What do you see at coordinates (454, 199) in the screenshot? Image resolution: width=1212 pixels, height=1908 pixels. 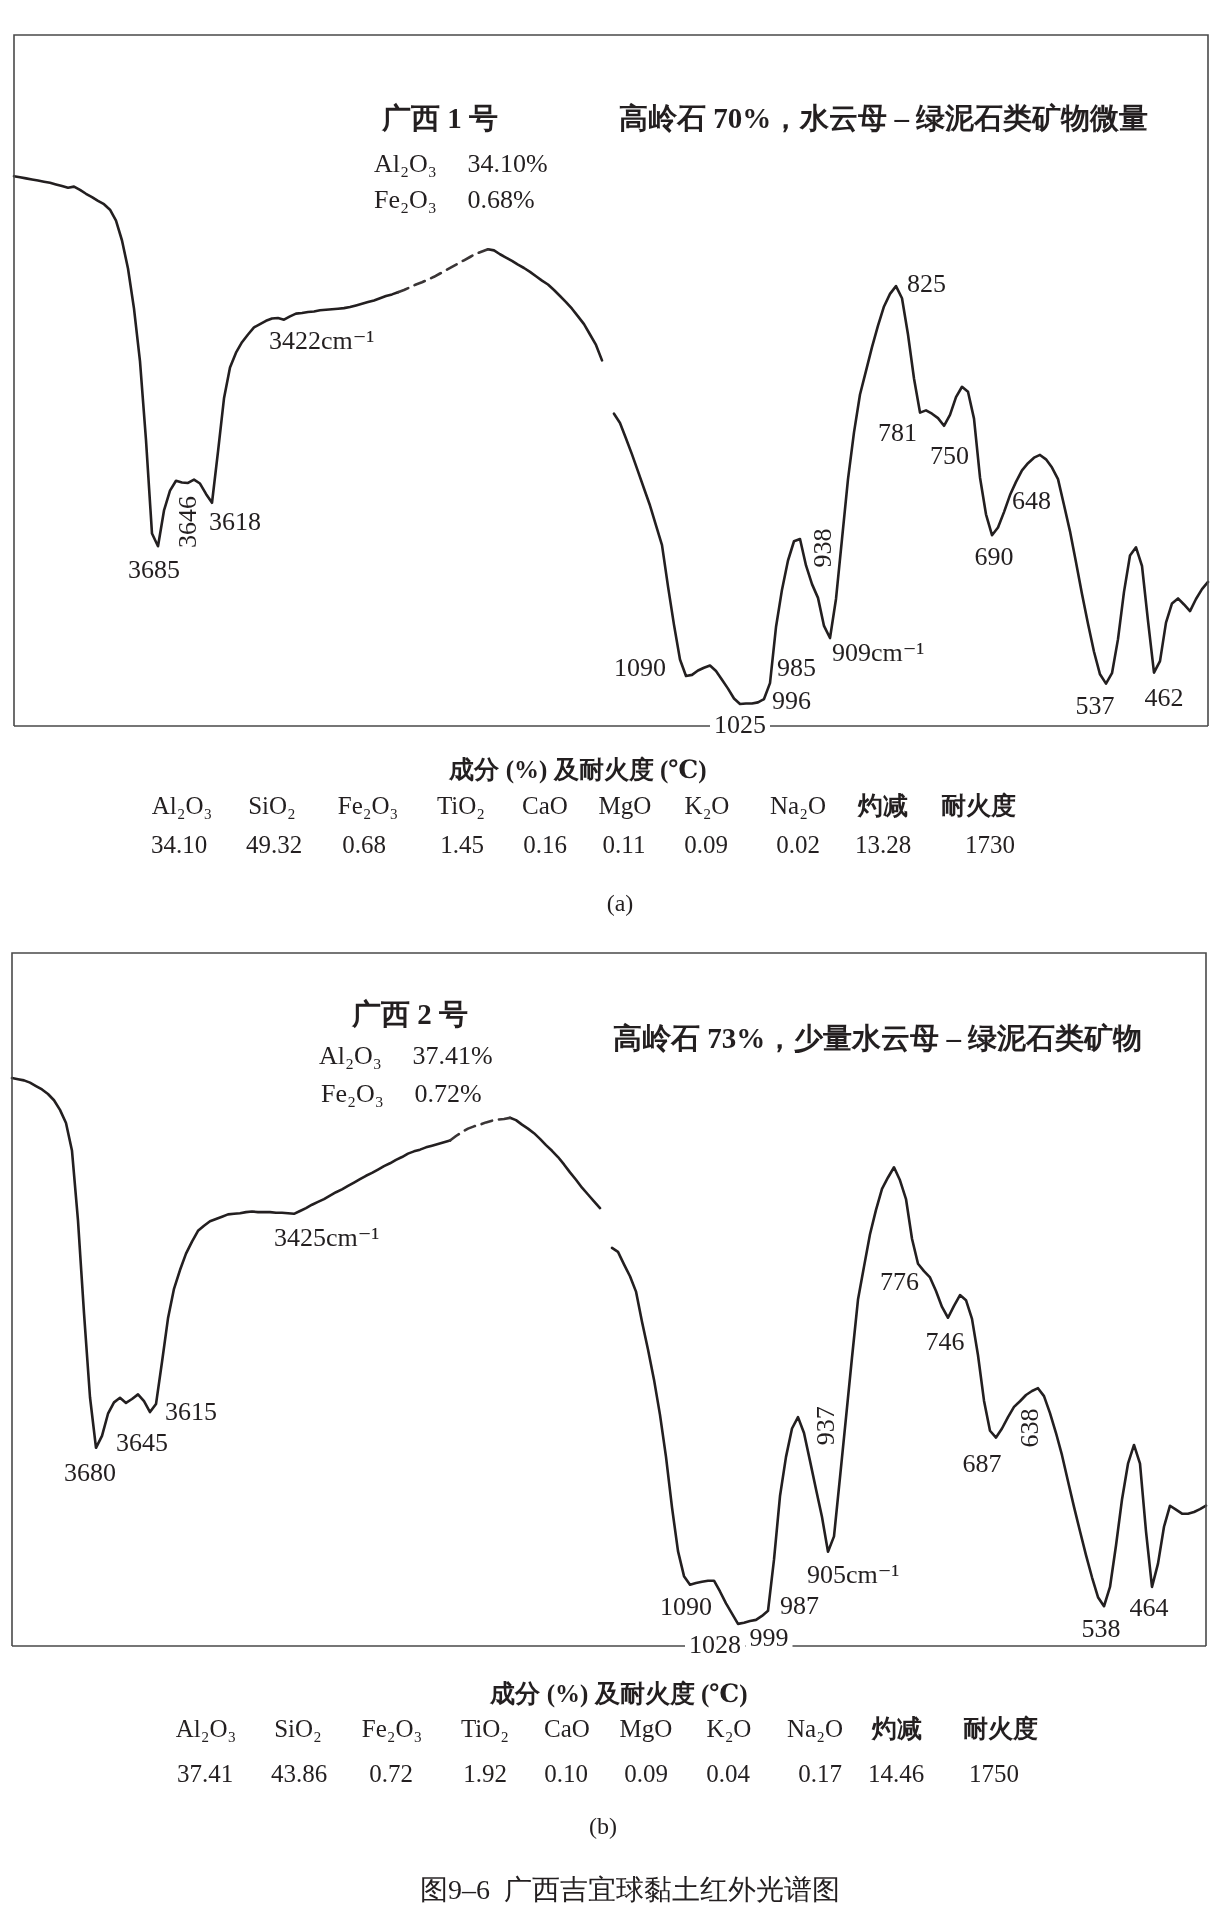 I see `annotation: Fe₂O₃ 0.68%` at bounding box center [454, 199].